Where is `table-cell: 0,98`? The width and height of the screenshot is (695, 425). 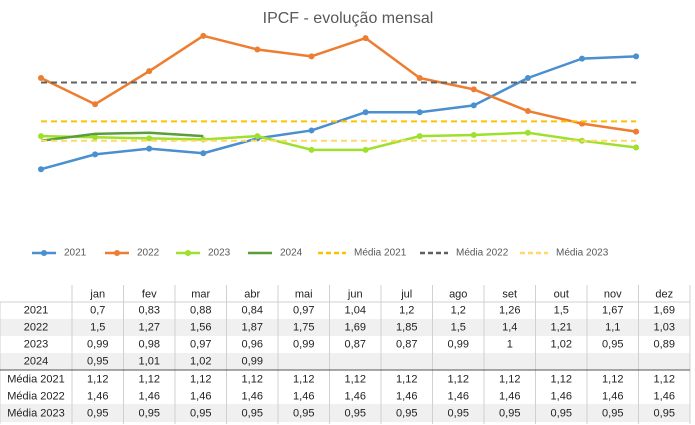
table-cell: 0,98 is located at coordinates (149, 344).